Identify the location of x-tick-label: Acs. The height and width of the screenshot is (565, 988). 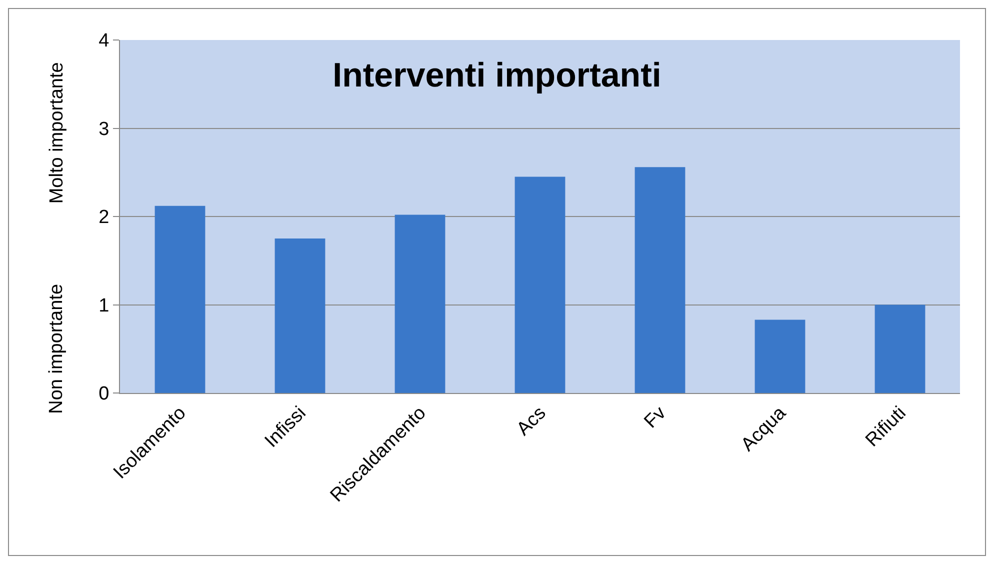
(531, 421).